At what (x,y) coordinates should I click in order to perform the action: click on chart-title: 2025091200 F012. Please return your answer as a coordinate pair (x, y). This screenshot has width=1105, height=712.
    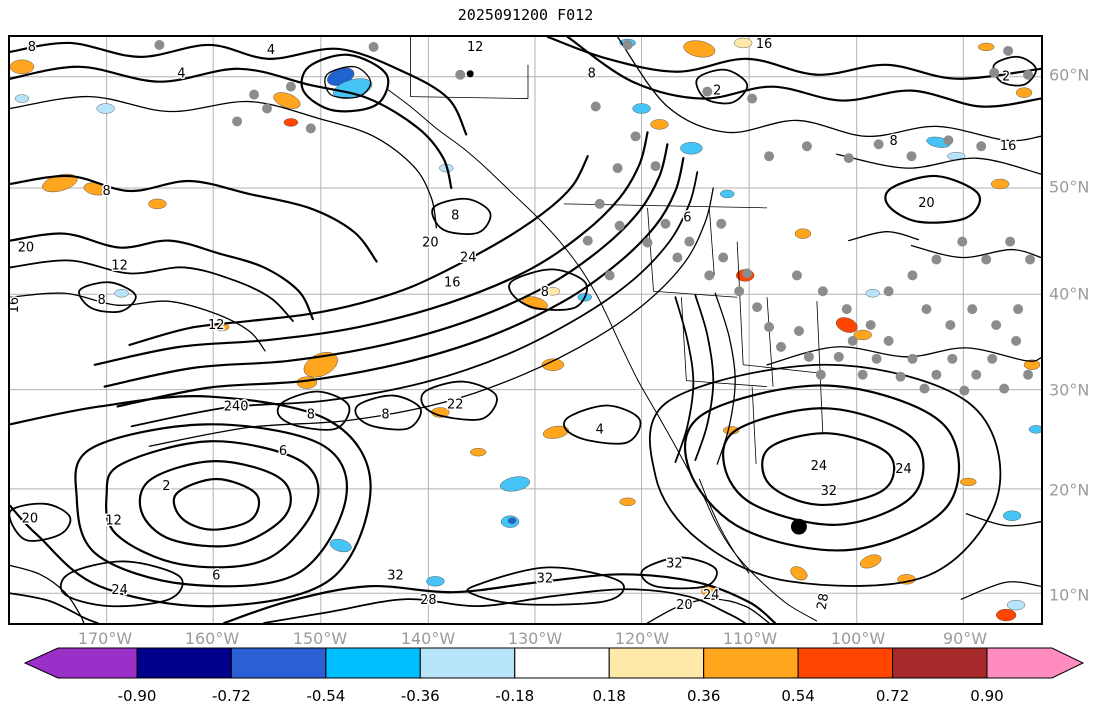
    Looking at the image, I should click on (525, 15).